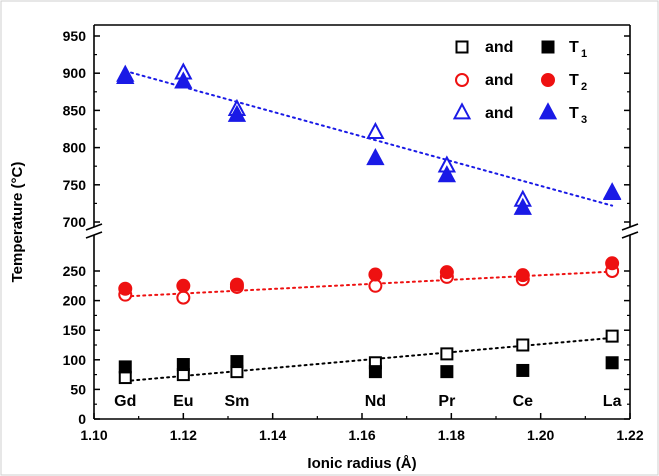  What do you see at coordinates (75, 36) in the screenshot?
I see `y-tick-label-1-5: 950` at bounding box center [75, 36].